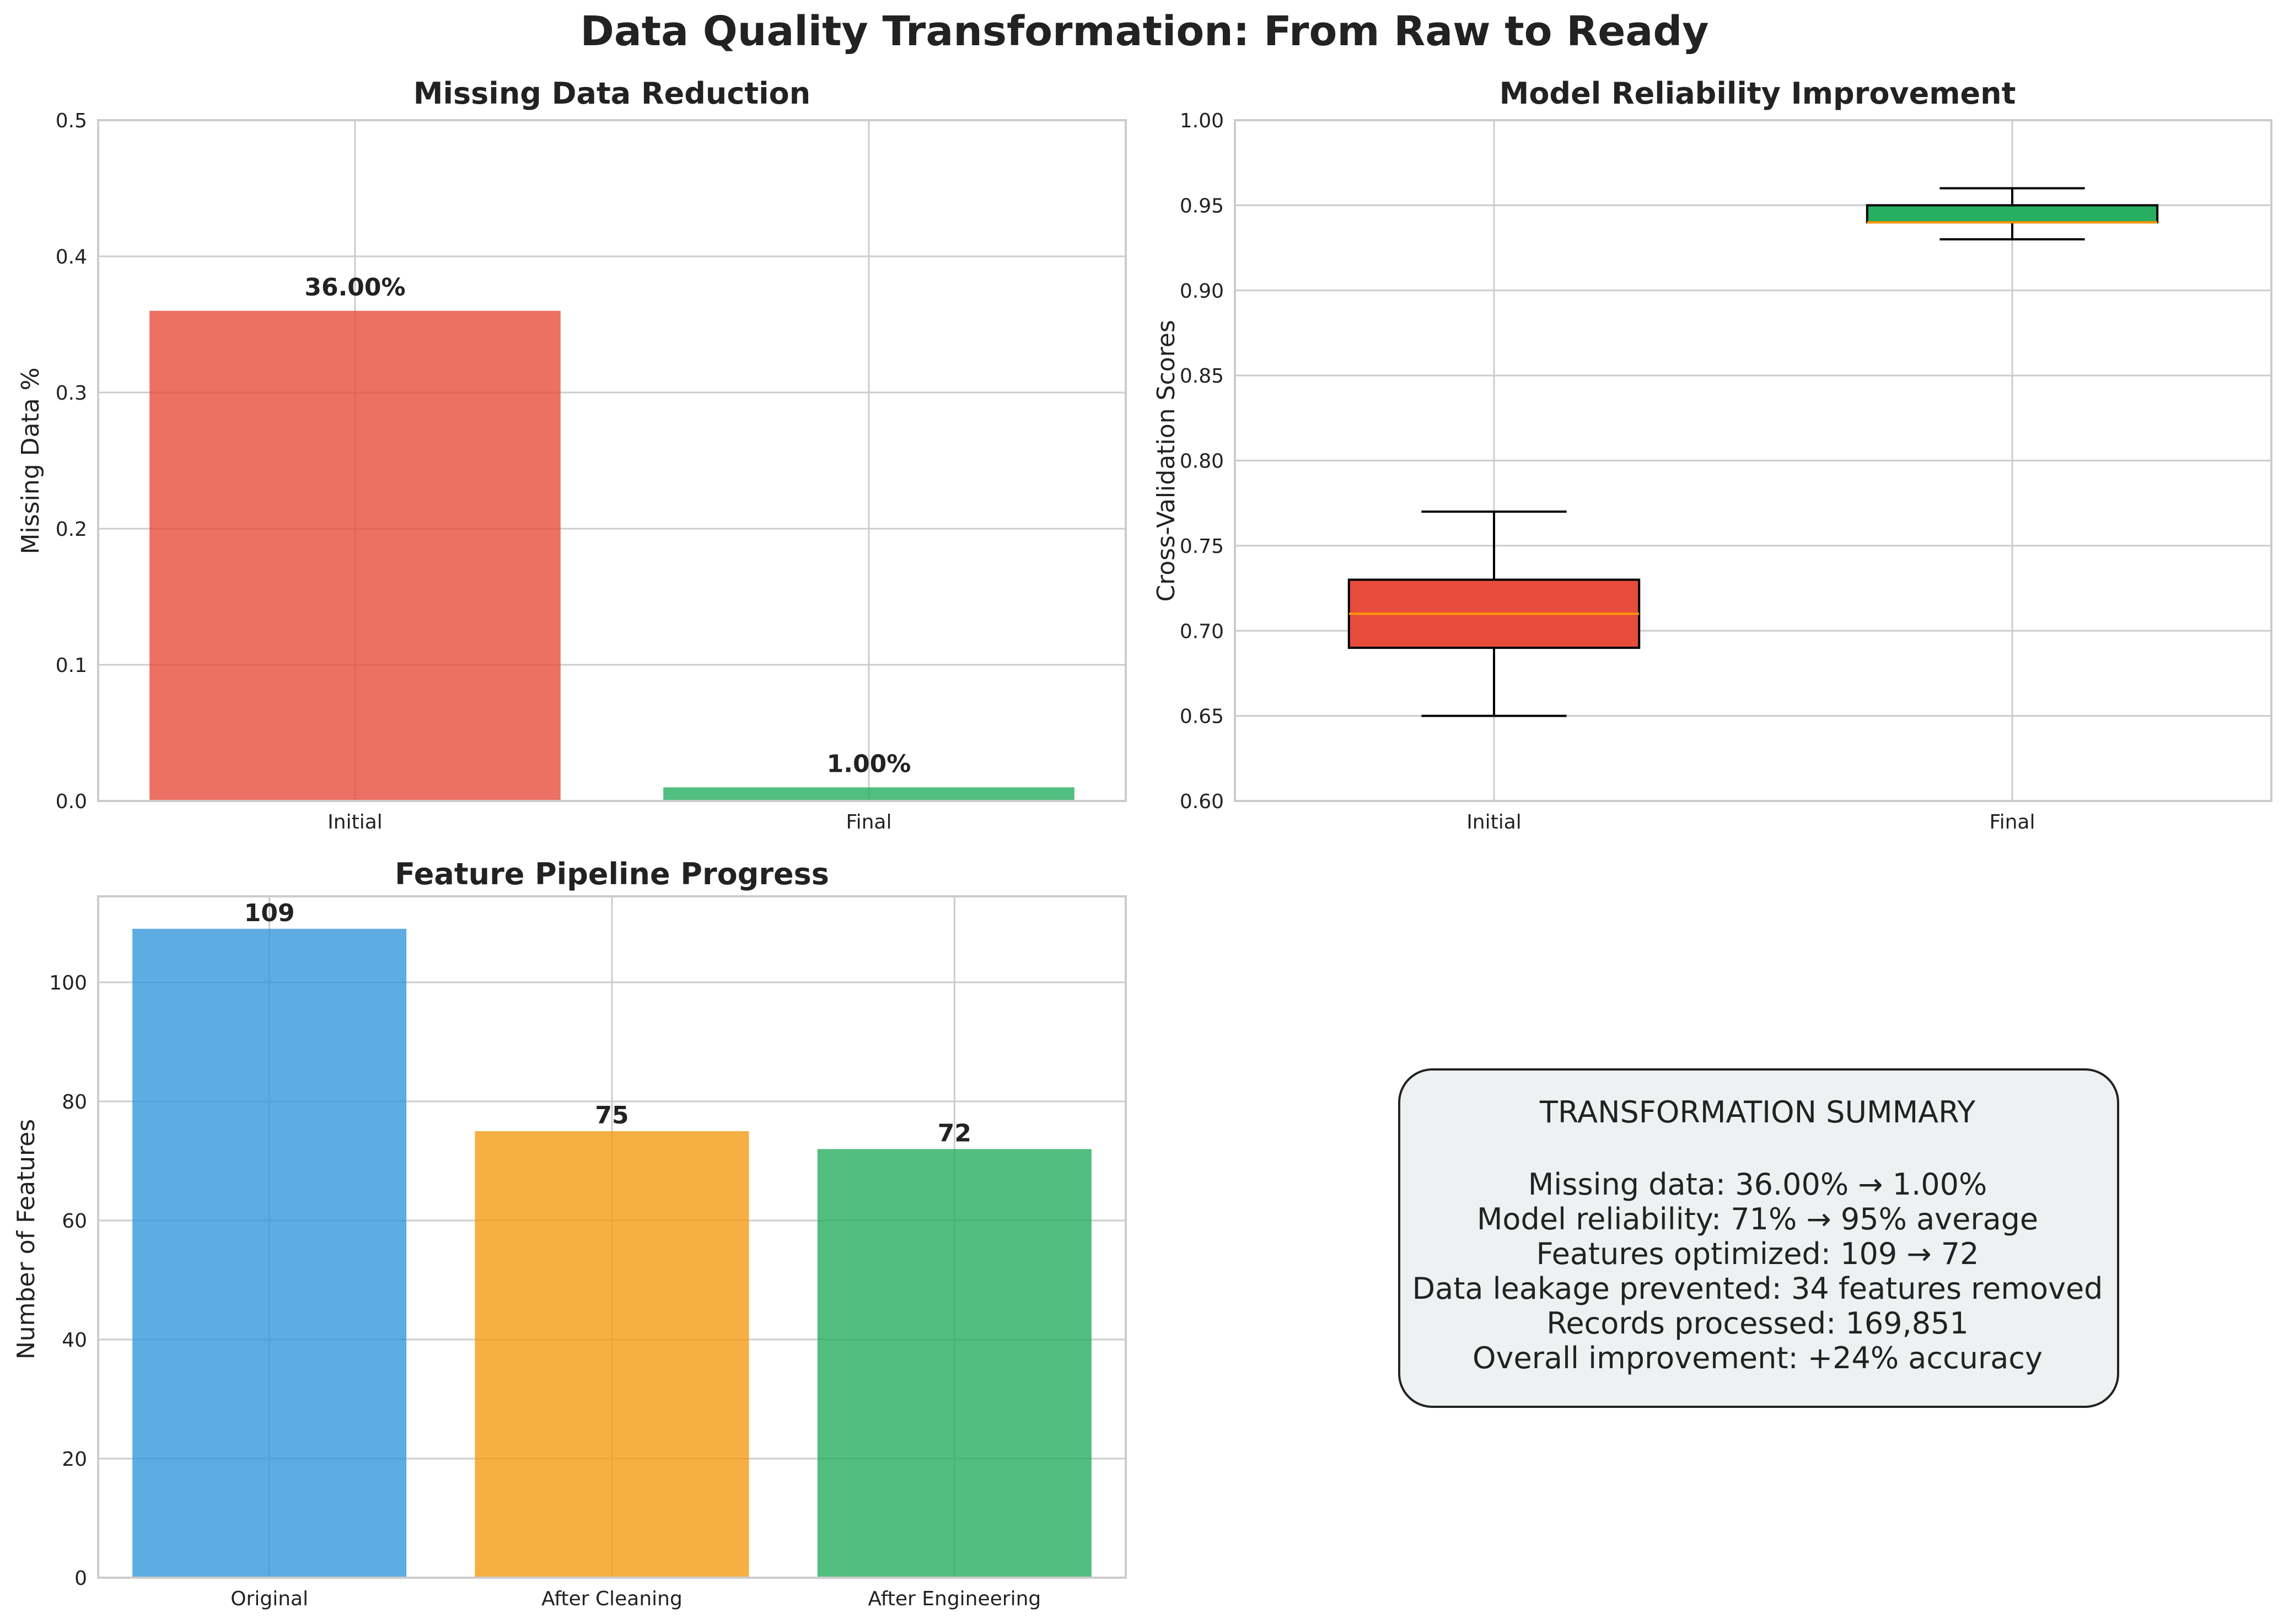 This screenshot has height=1624, width=2289. Describe the element at coordinates (1757, 1323) in the screenshot. I see `summary-line: Records processed: 169,851` at that location.